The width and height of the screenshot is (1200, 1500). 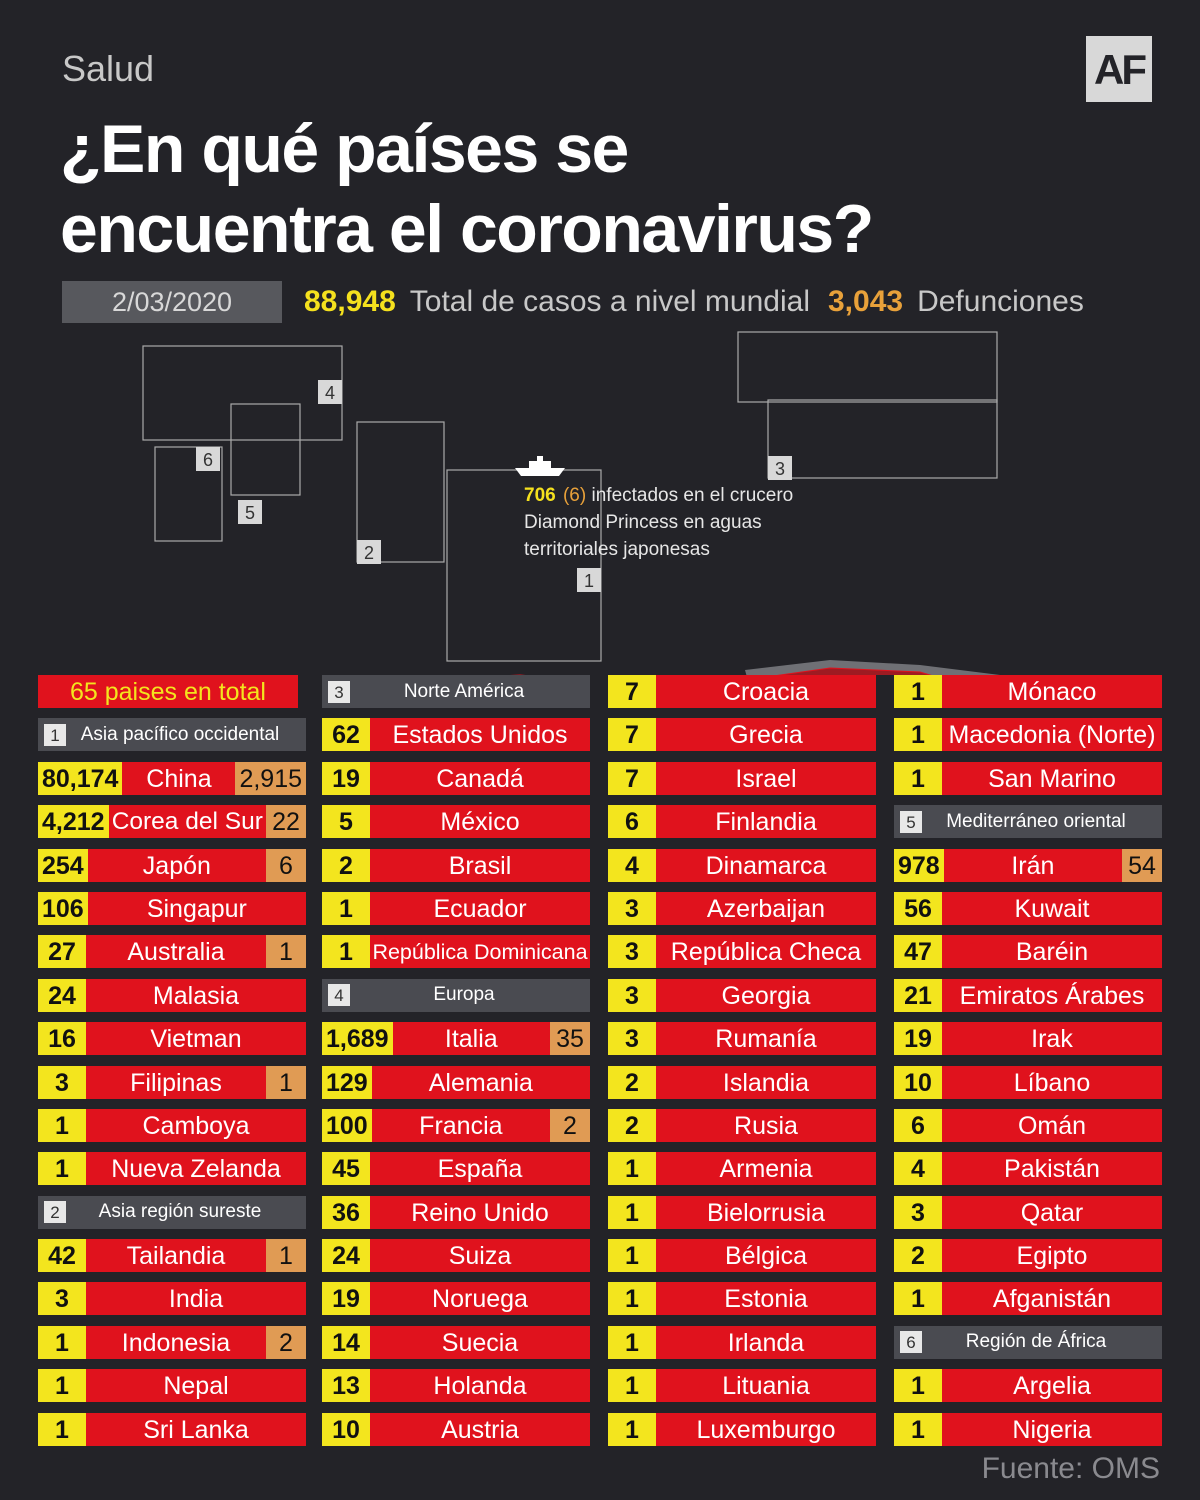 What do you see at coordinates (339, 691) in the screenshot?
I see `region-number: 3` at bounding box center [339, 691].